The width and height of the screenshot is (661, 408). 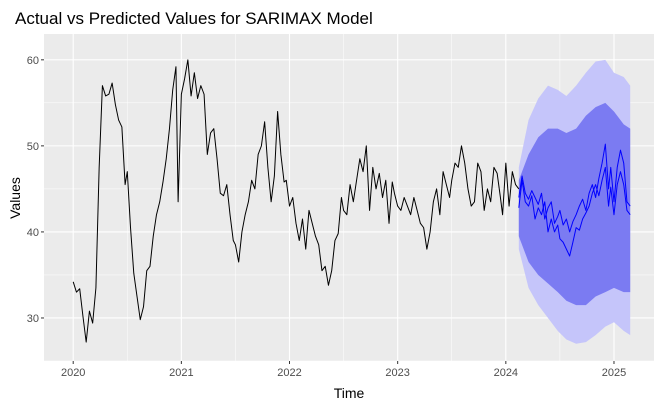 I want to click on y-tick-label: 60, so click(x=33, y=61).